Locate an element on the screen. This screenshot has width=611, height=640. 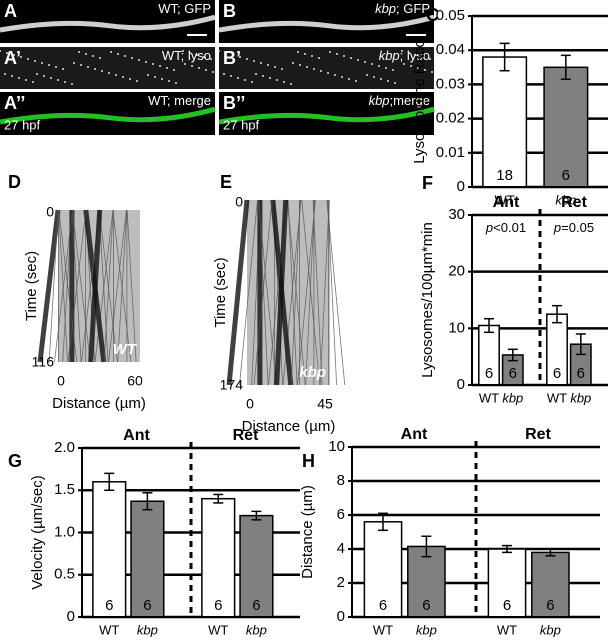
y-tick-label: 2 is located at coordinates (341, 582).